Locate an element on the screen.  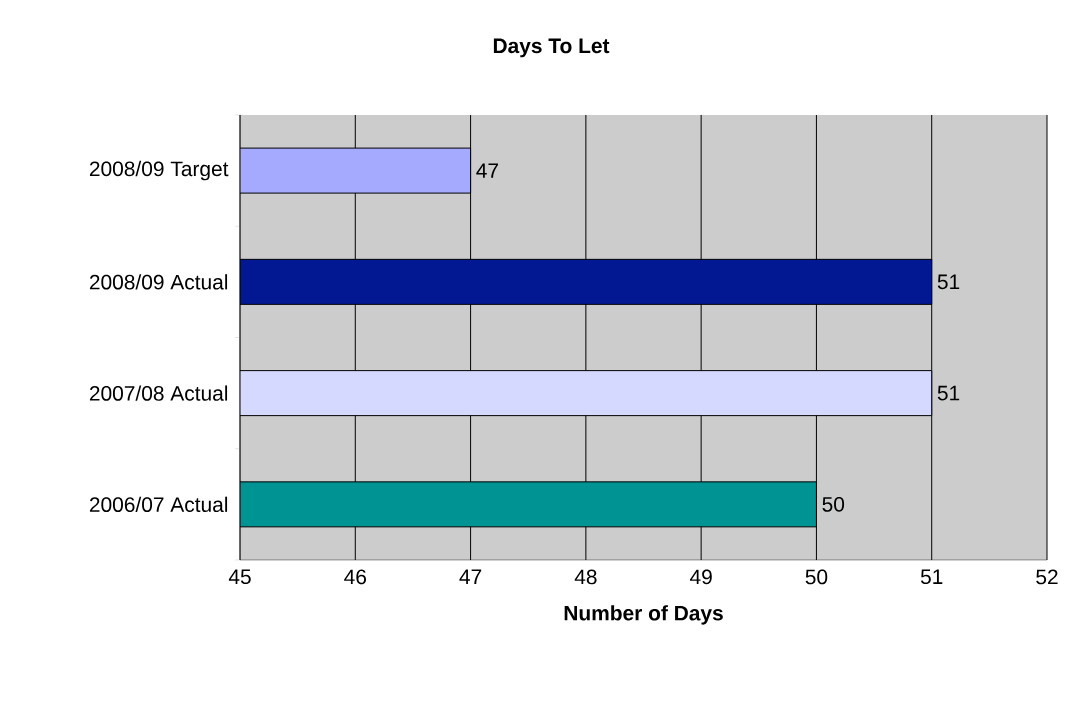
x-axis-title: Number of Days is located at coordinates (643, 615).